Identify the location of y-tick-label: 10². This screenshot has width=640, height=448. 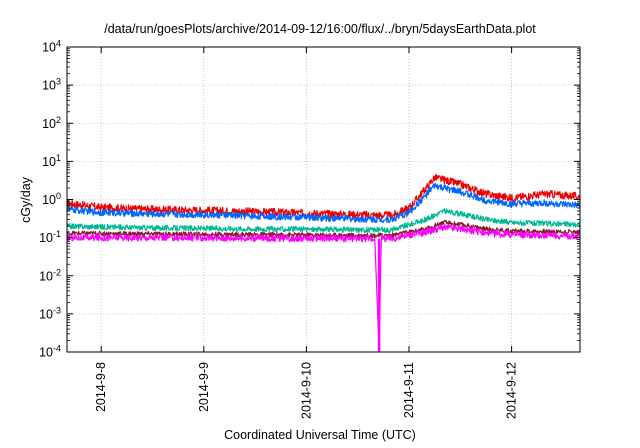
(51, 123).